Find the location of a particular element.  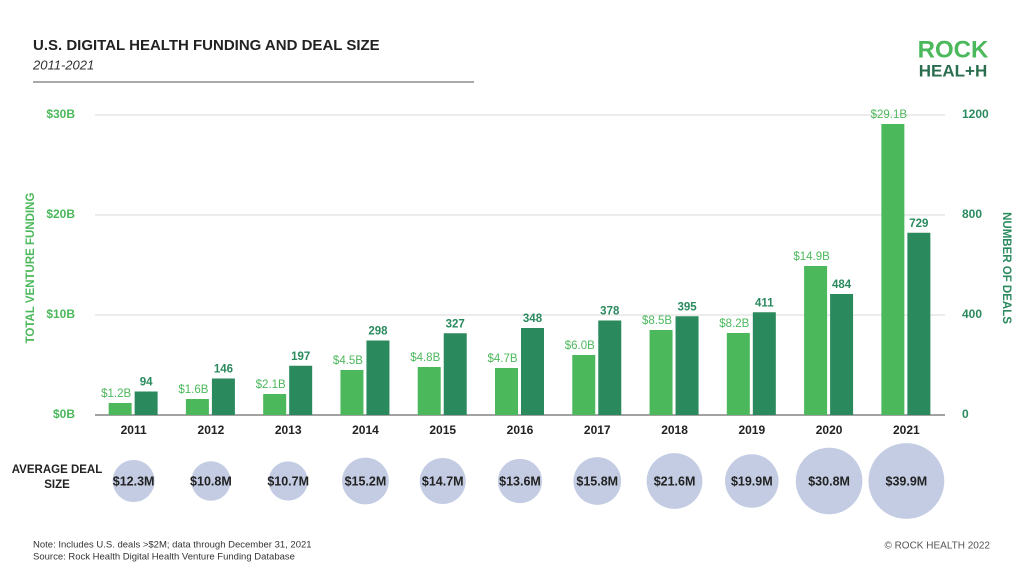

y-tick-label: $0B is located at coordinates (64, 414).